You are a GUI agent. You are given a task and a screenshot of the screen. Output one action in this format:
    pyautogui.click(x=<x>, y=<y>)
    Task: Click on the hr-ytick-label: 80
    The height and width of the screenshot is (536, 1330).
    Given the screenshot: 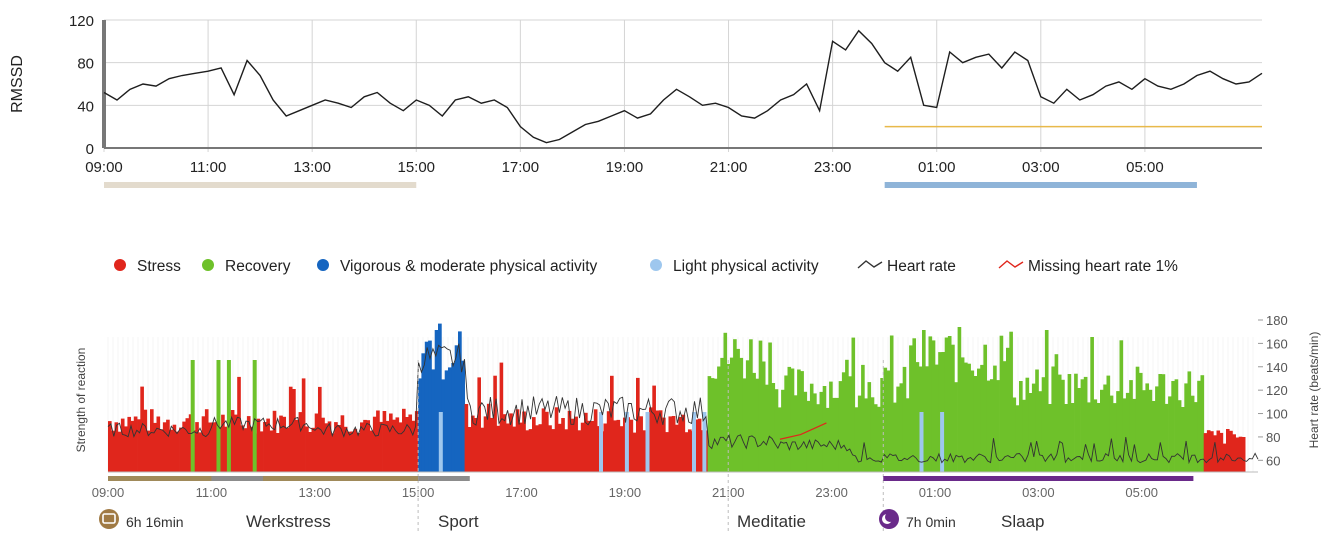 What is the action you would take?
    pyautogui.click(x=1273, y=437)
    